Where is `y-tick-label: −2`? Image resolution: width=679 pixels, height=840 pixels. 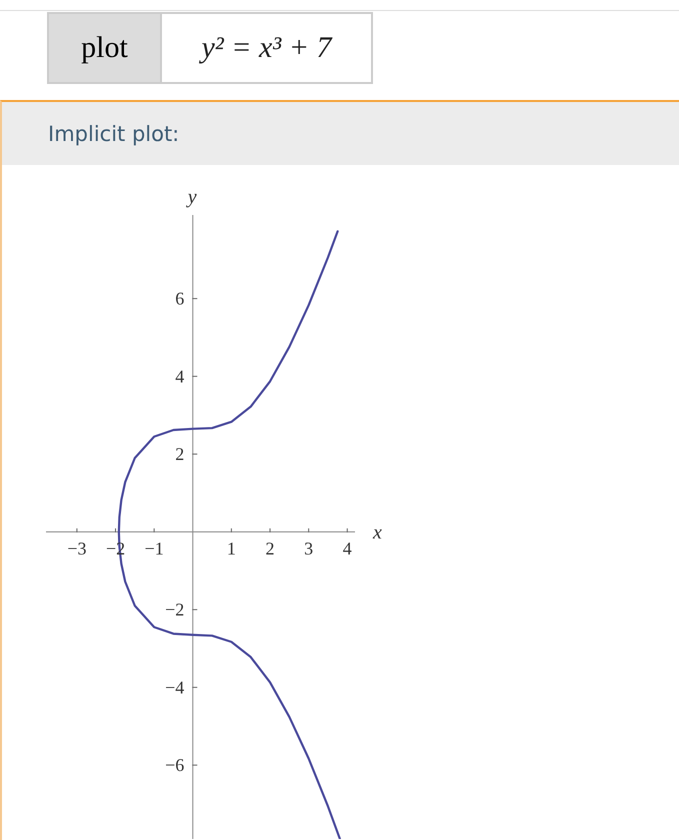
y-tick-label: −2 is located at coordinates (174, 610).